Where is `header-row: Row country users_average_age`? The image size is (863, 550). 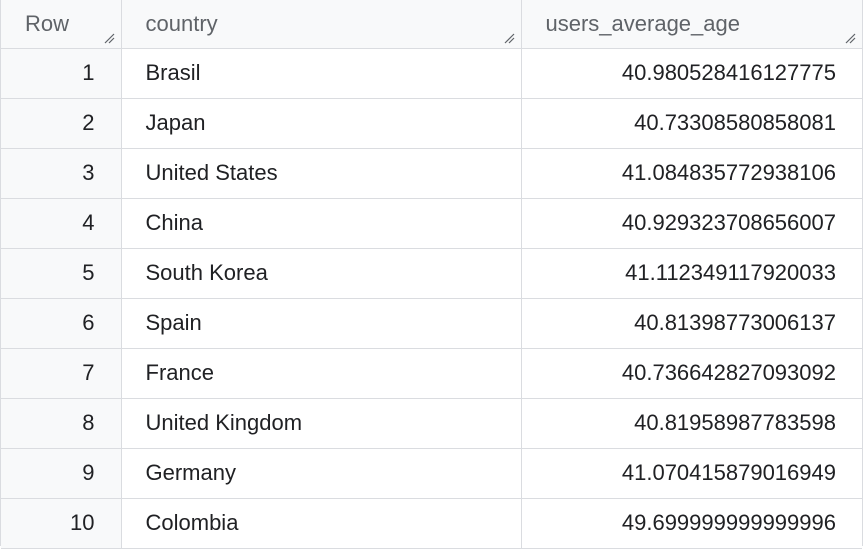 header-row: Row country users_average_age is located at coordinates (431, 24).